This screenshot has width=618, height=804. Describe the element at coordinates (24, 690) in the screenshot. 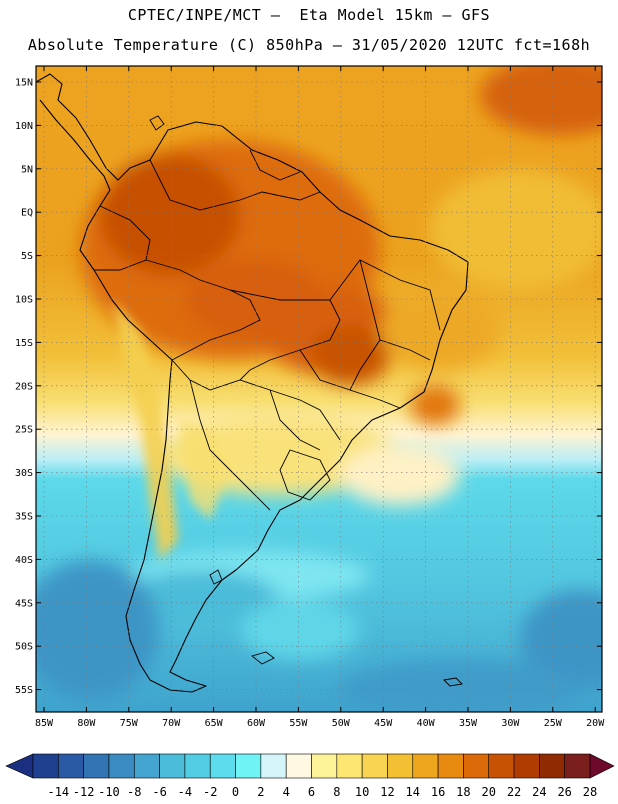

I see `lat-label: 55S` at that location.